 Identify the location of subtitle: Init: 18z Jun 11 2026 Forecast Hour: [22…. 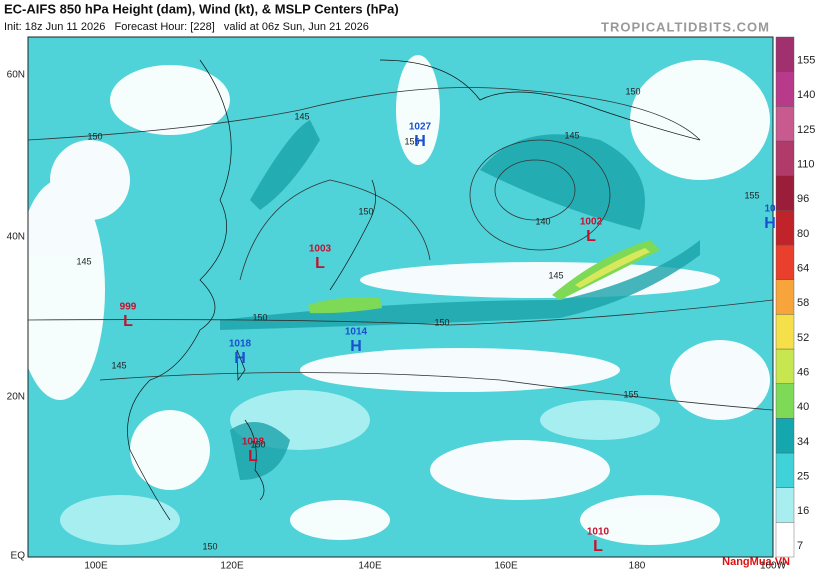
(186, 27).